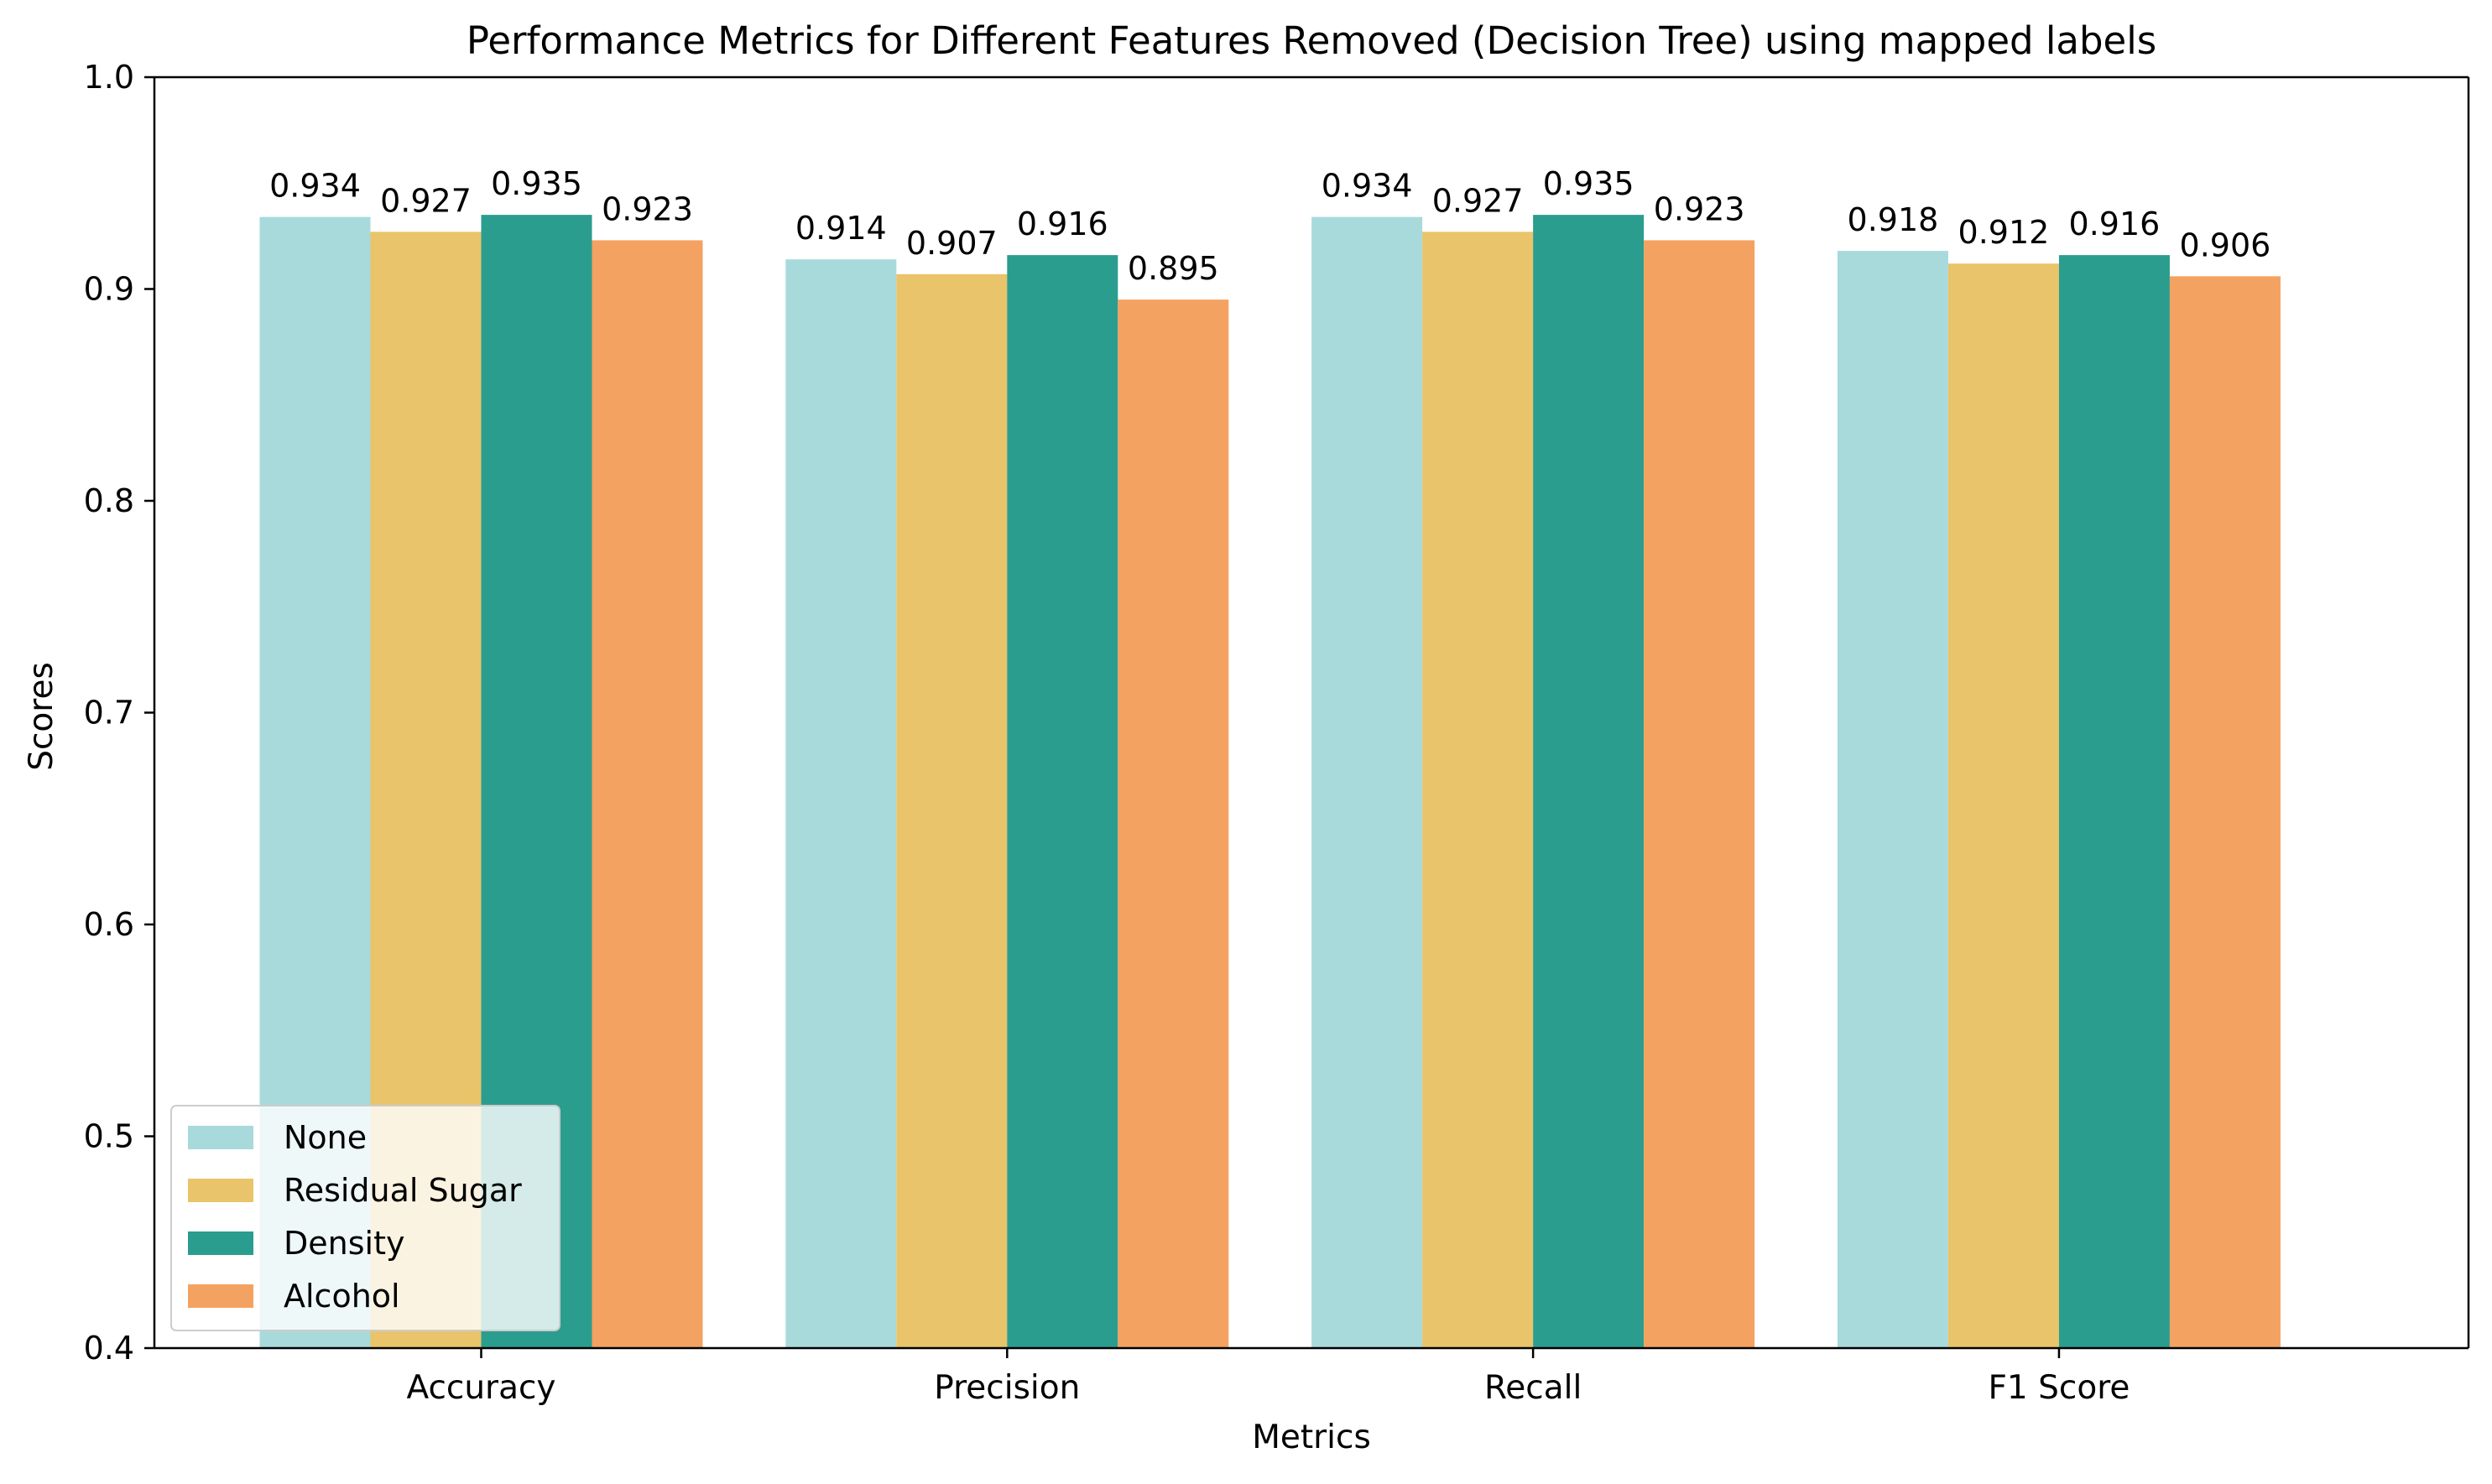 This screenshot has height=1484, width=2492. I want to click on data-label: 0.918, so click(1893, 219).